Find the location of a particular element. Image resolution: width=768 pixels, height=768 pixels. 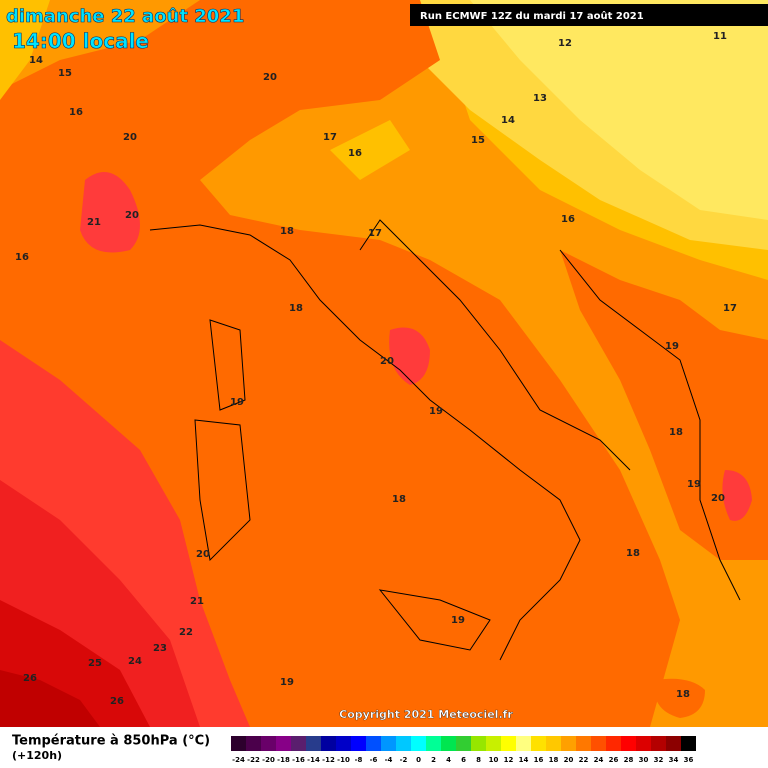

legend-tick: -24 is located at coordinates (238, 760).